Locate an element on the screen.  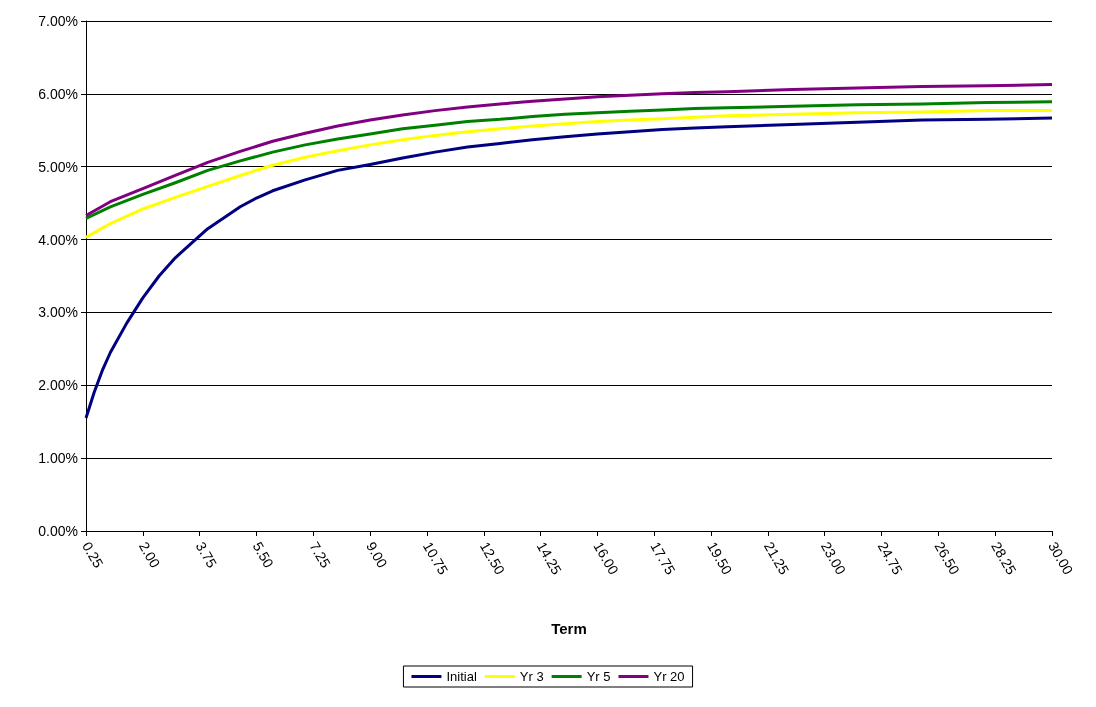
legend-label: Yr 5 is located at coordinates (598, 676).